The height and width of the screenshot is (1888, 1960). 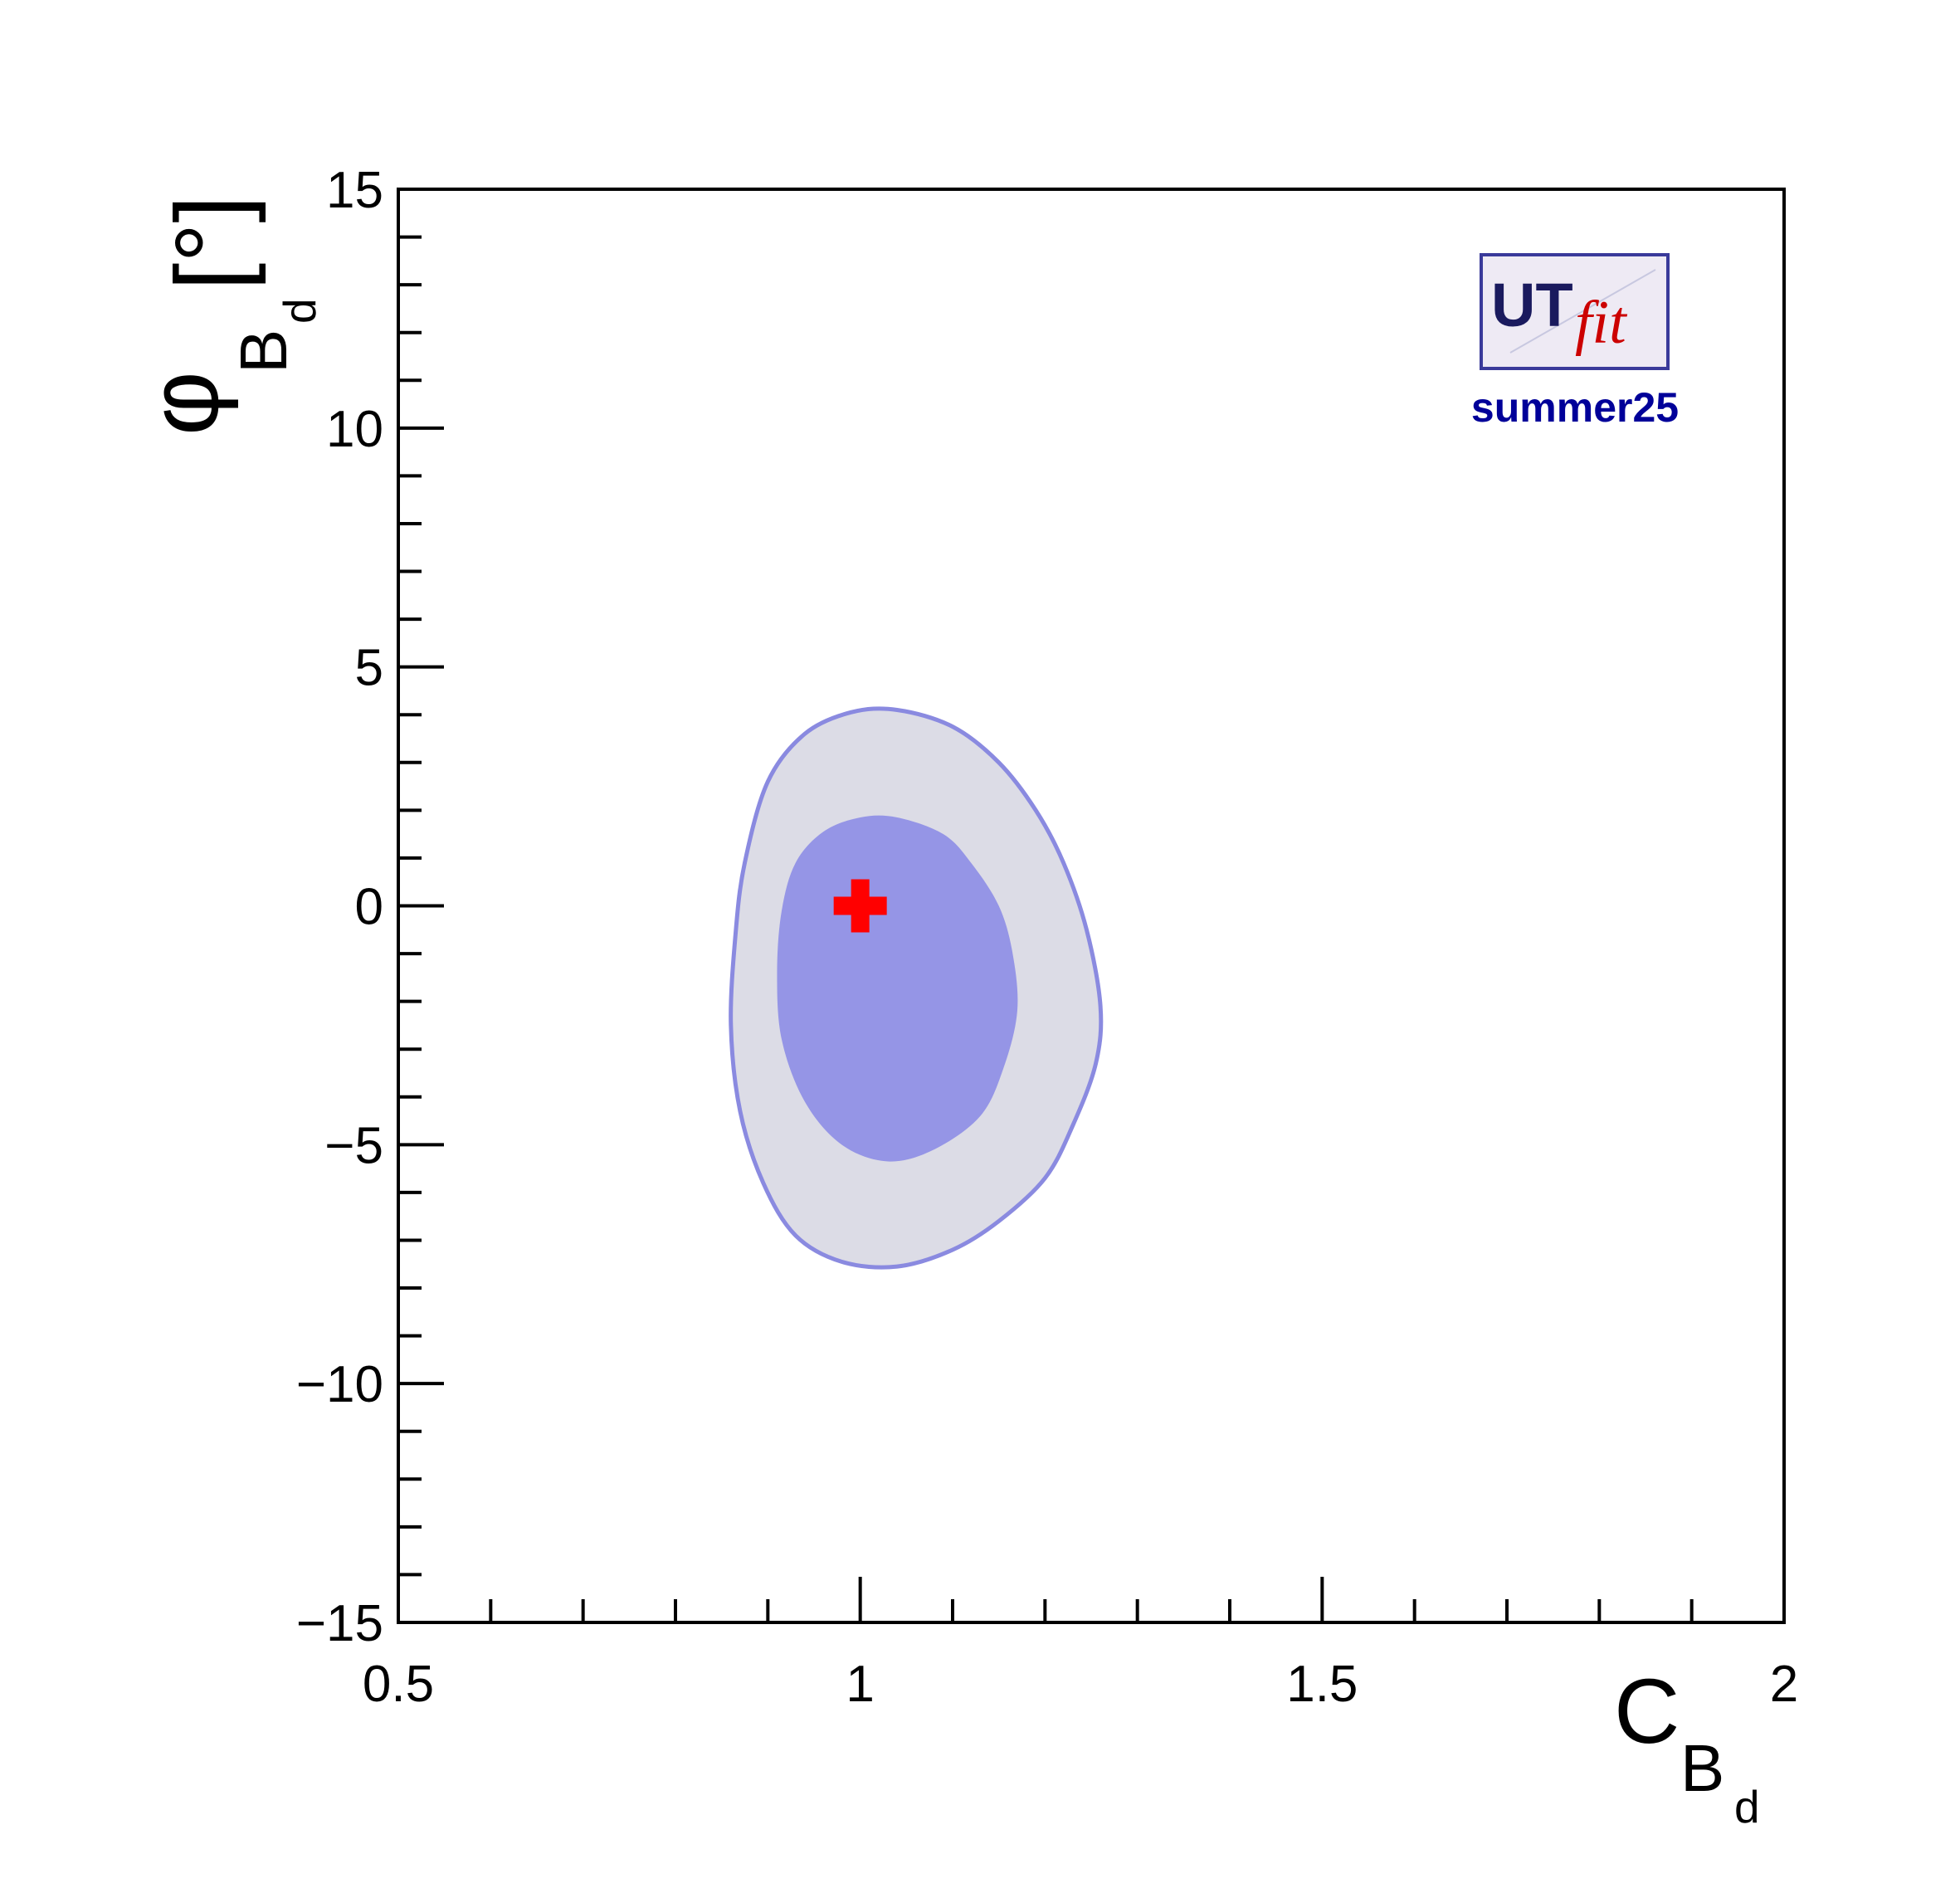 What do you see at coordinates (299, 311) in the screenshot?
I see `y-axis-title-subsub: d` at bounding box center [299, 311].